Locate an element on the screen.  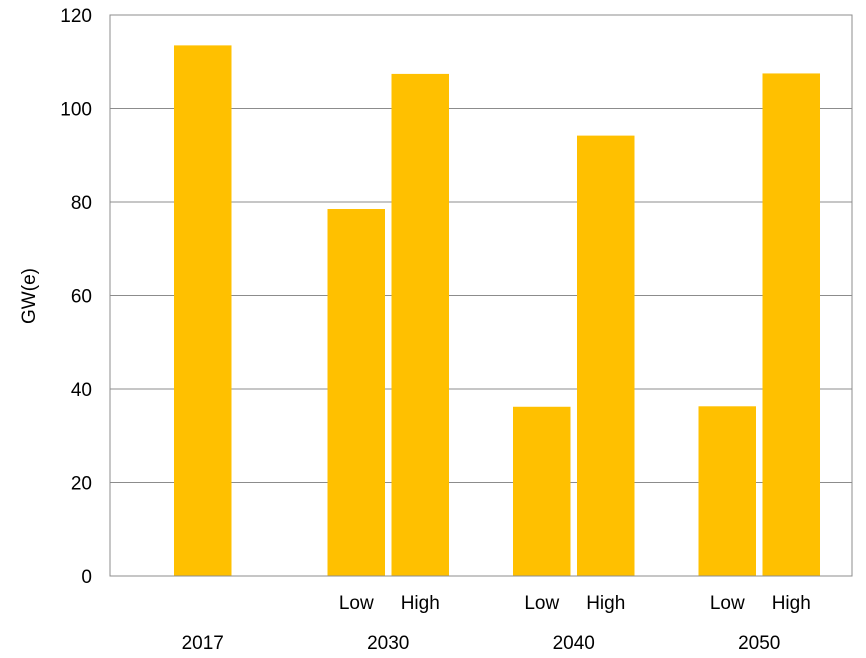
x-category-label: 2050 is located at coordinates (759, 643).